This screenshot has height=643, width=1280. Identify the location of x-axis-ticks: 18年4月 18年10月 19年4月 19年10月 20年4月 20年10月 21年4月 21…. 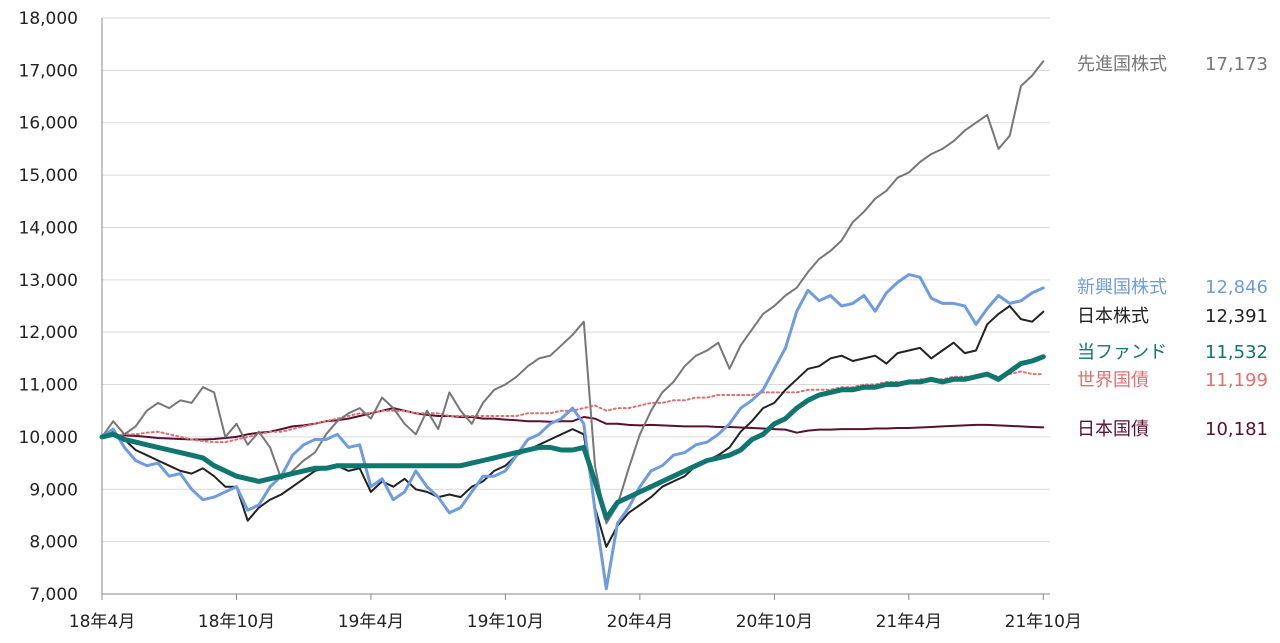
(575, 613).